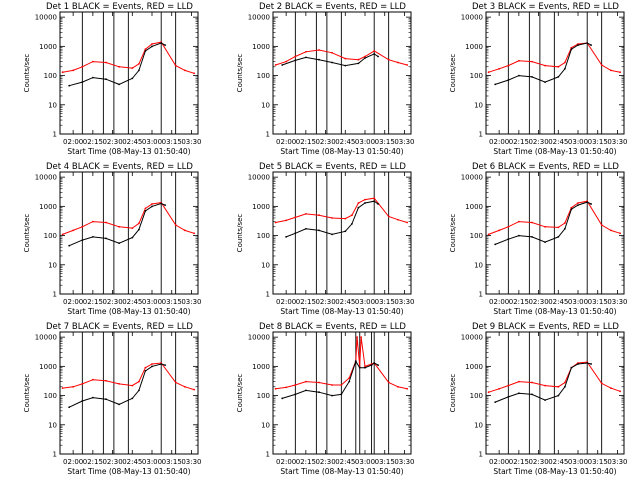  What do you see at coordinates (476, 236) in the screenshot?
I see `y-tick-label: 100` at bounding box center [476, 236].